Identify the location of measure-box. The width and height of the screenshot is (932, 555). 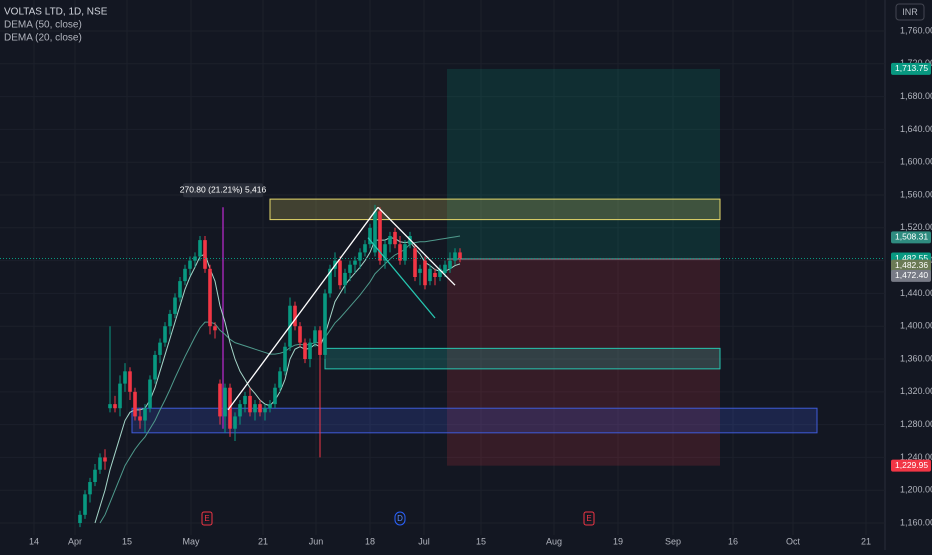
(223, 190).